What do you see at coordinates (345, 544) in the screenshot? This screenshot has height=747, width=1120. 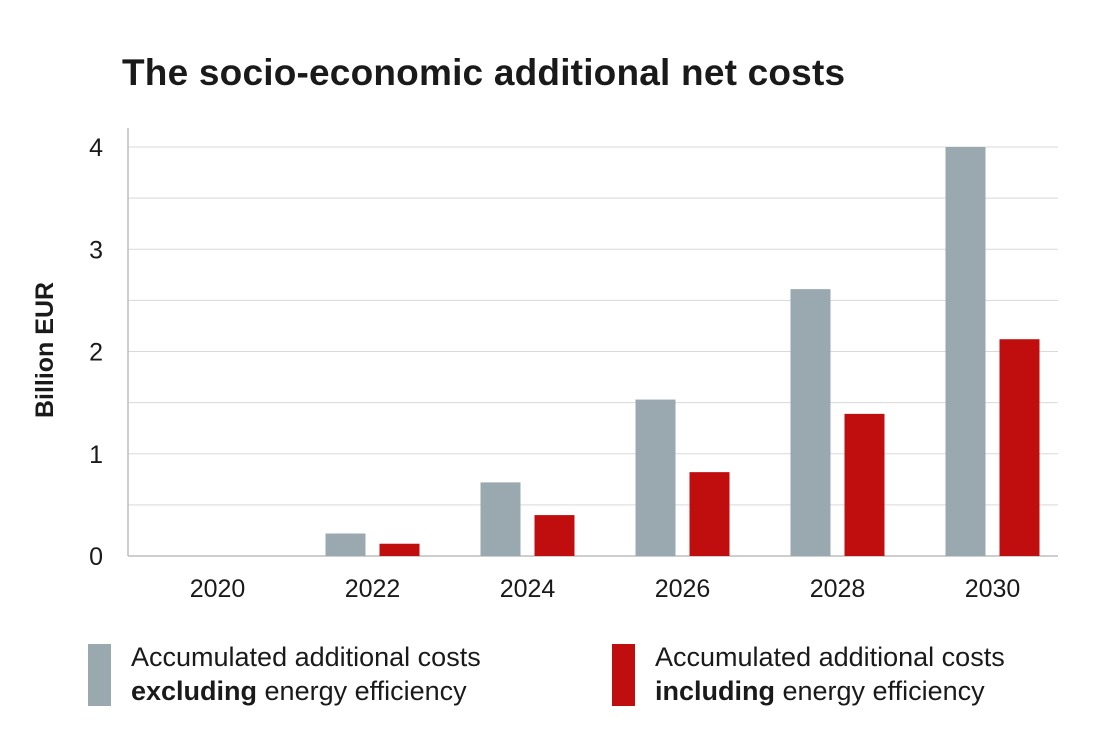 I see `bar-excluding-2022` at bounding box center [345, 544].